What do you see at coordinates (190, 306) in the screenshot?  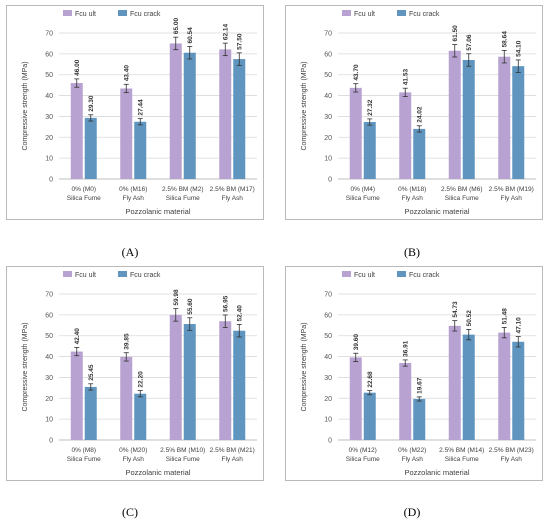 I see `data-label: 55.60` at bounding box center [190, 306].